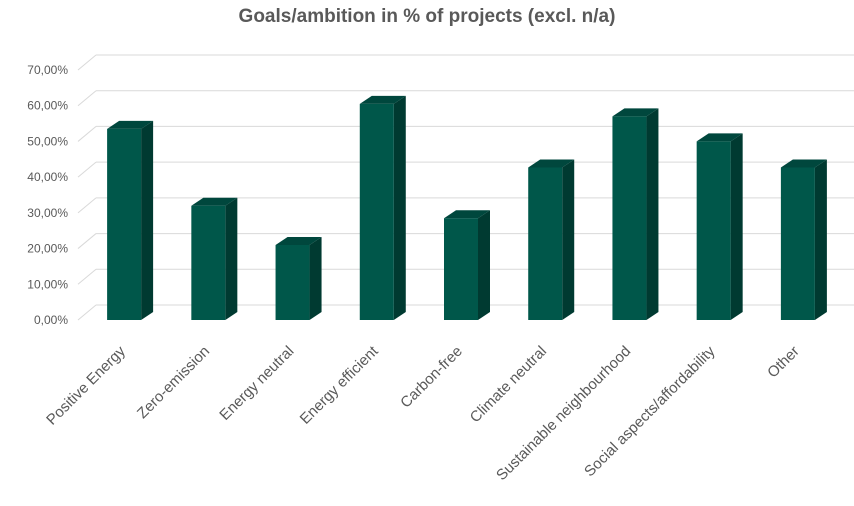  I want to click on y-tick-label: 60,00%, so click(47, 106).